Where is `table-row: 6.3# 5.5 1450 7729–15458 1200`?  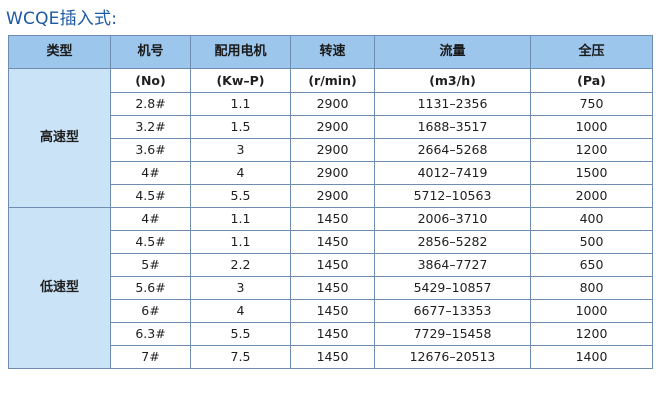 table-row: 6.3# 5.5 1450 7729–15458 1200 is located at coordinates (331, 334).